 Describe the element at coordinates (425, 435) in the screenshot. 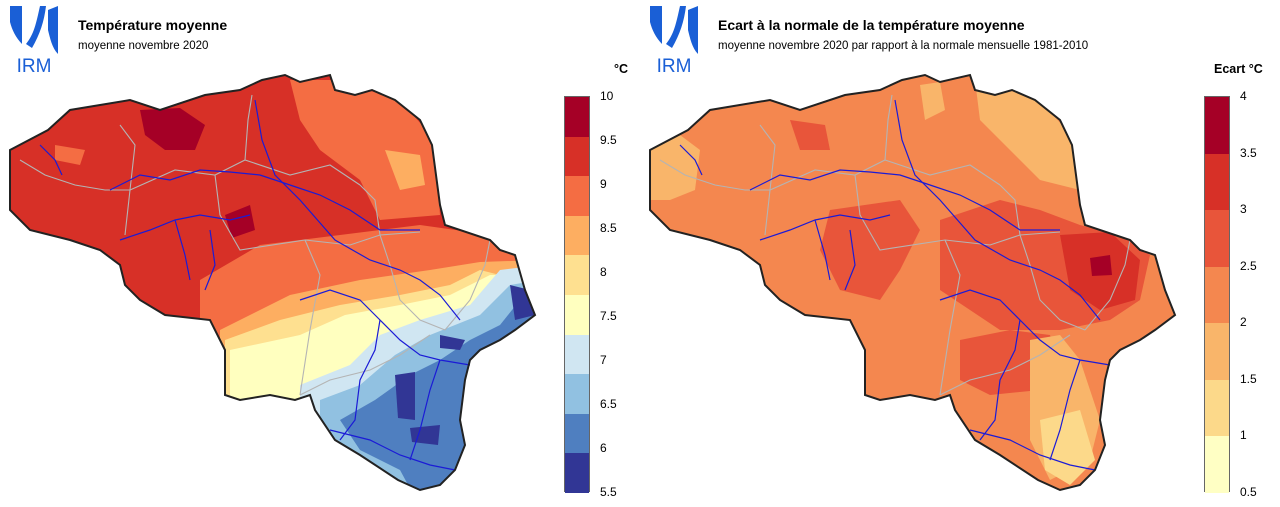

I see `zone-below-6-b` at that location.